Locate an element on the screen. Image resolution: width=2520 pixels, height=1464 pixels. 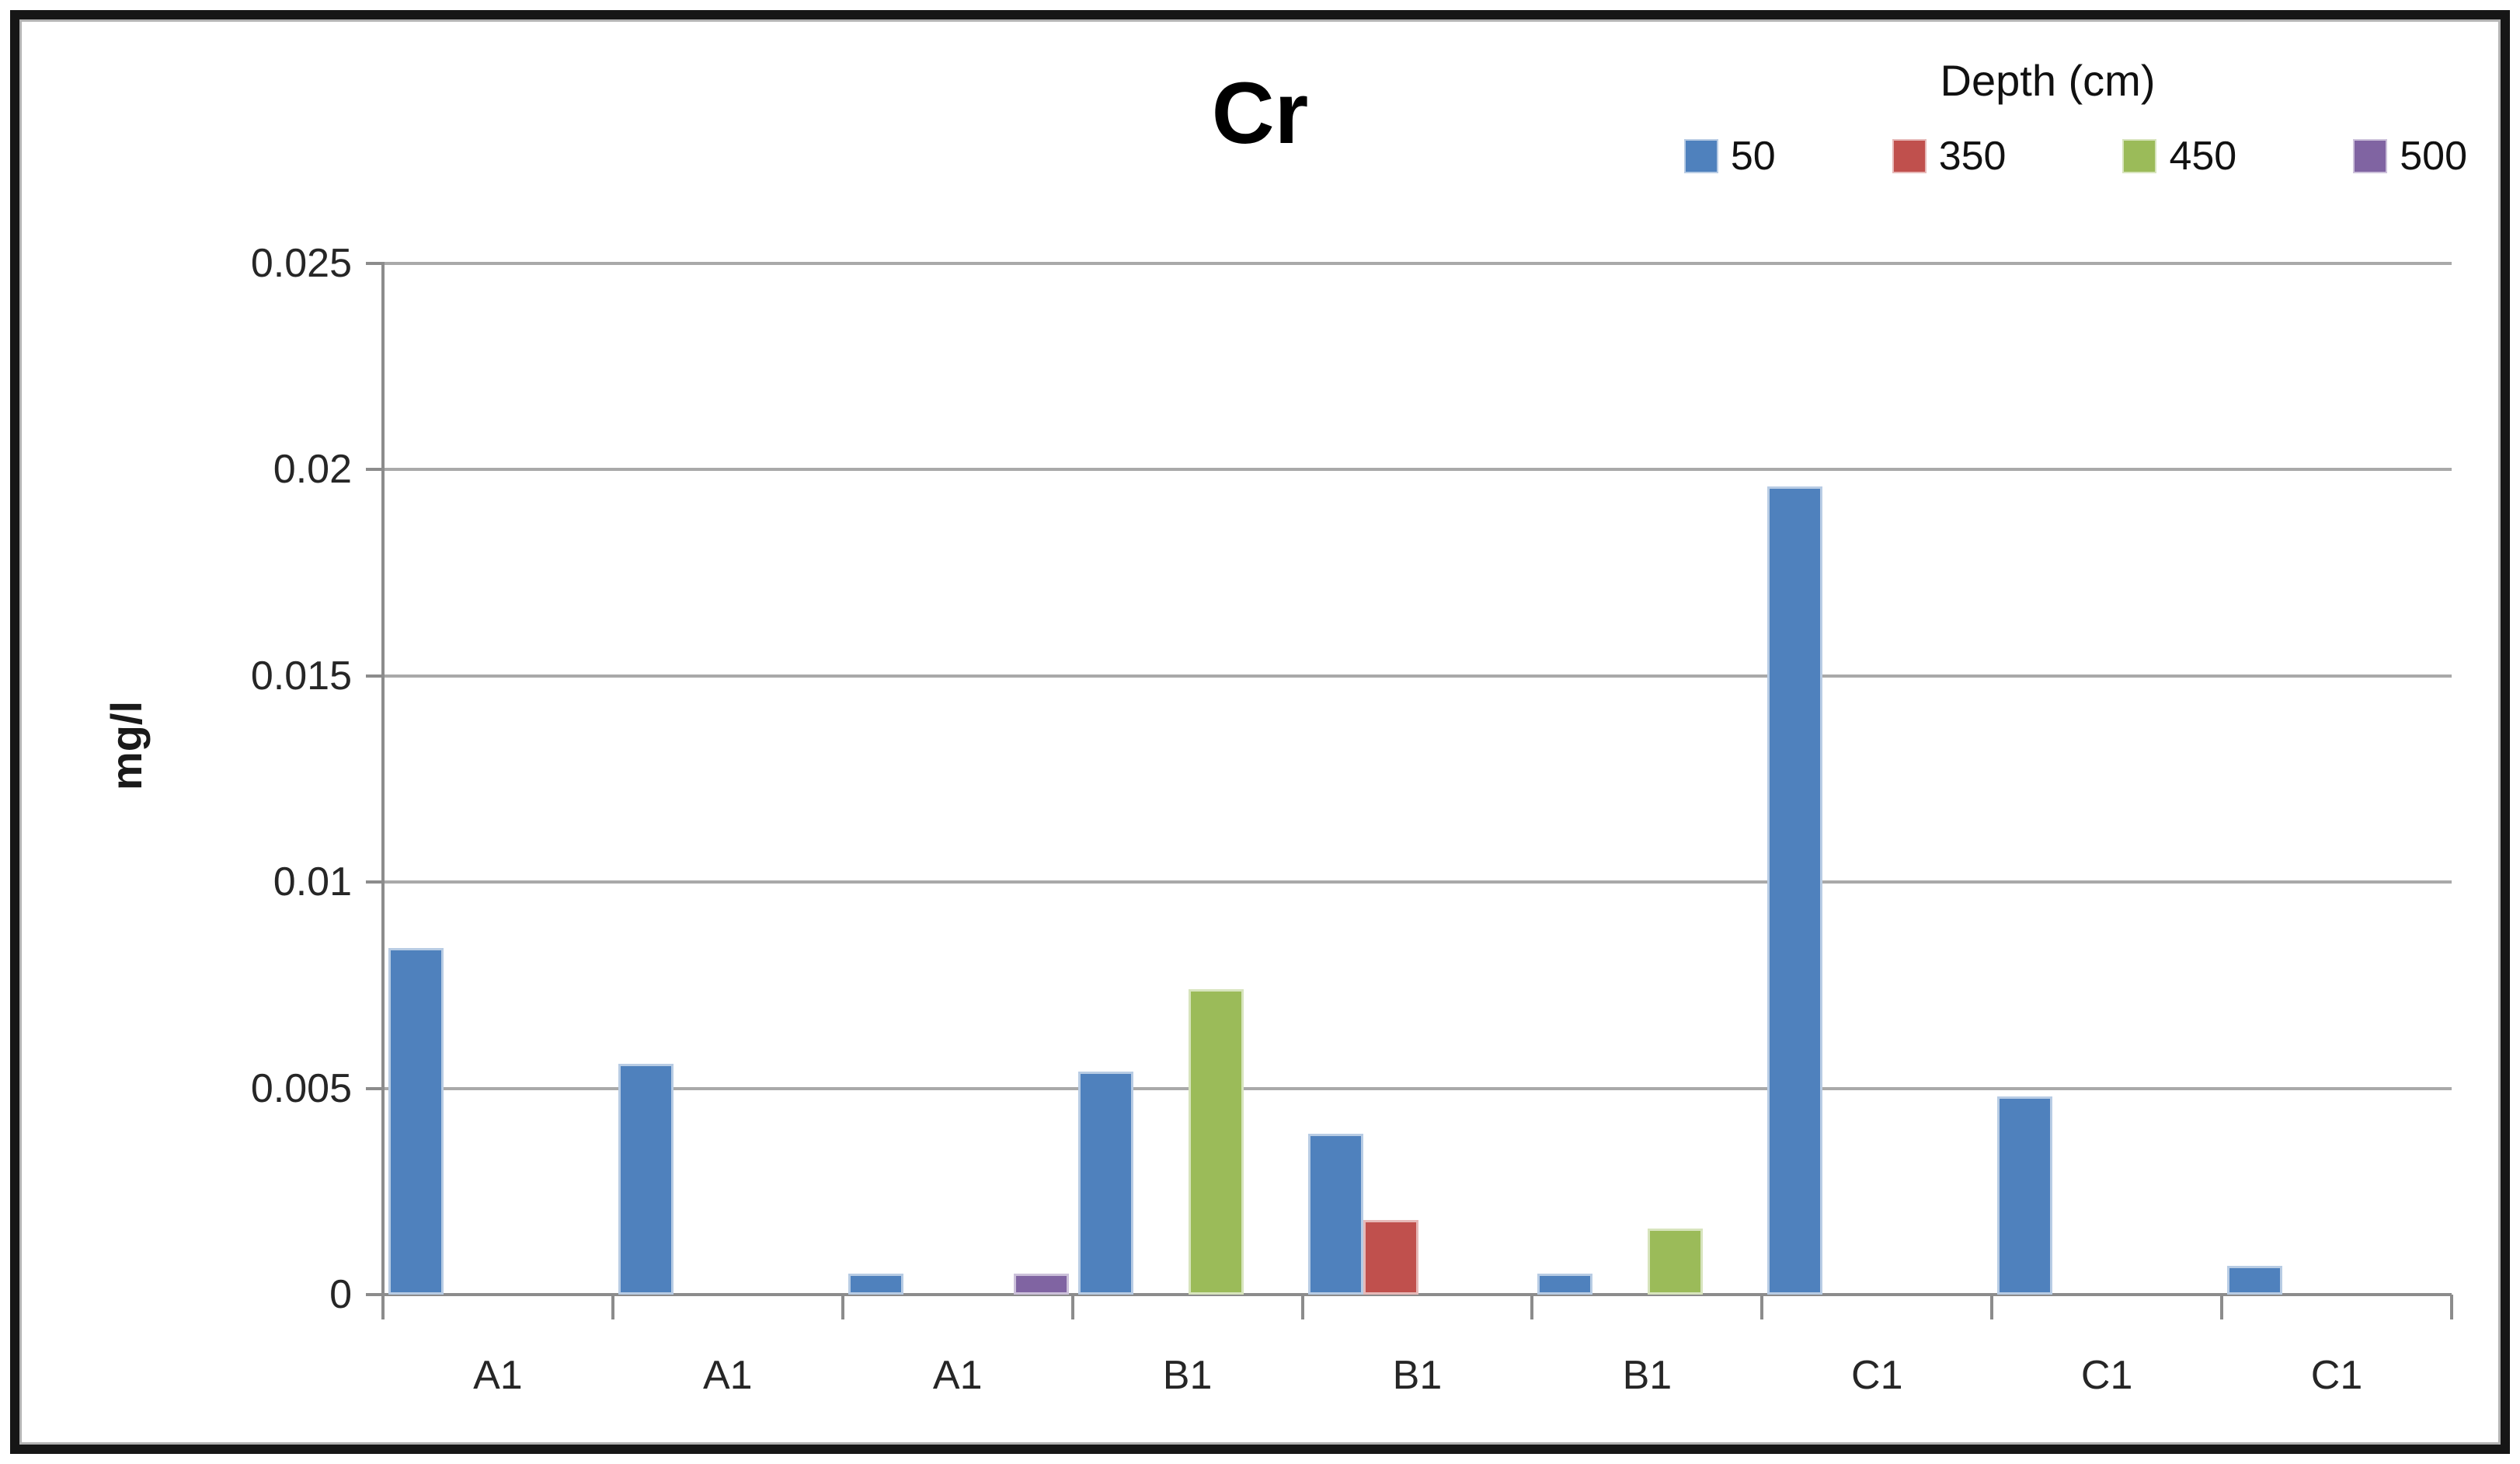
legend-item-450: 450 is located at coordinates (2179, 156).